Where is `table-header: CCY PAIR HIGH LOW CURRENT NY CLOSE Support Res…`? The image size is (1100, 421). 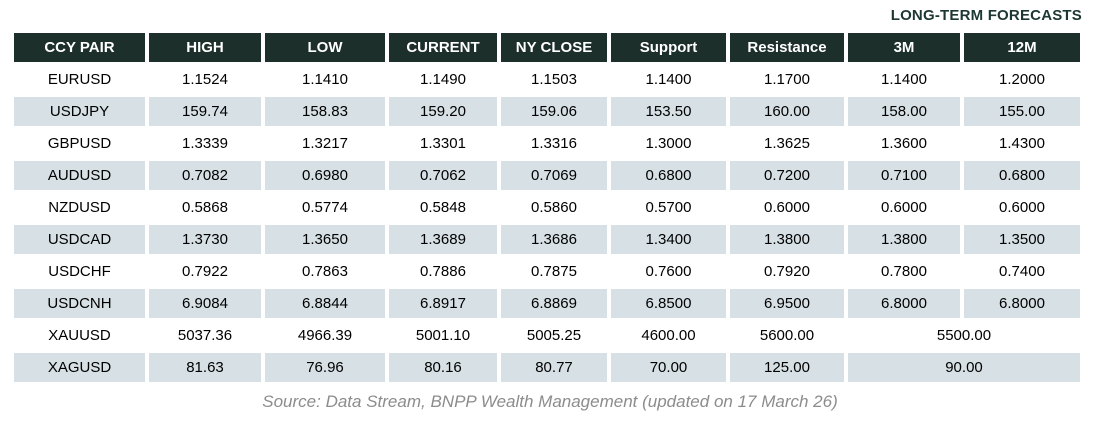 table-header: CCY PAIR HIGH LOW CURRENT NY CLOSE Support Res… is located at coordinates (547, 47).